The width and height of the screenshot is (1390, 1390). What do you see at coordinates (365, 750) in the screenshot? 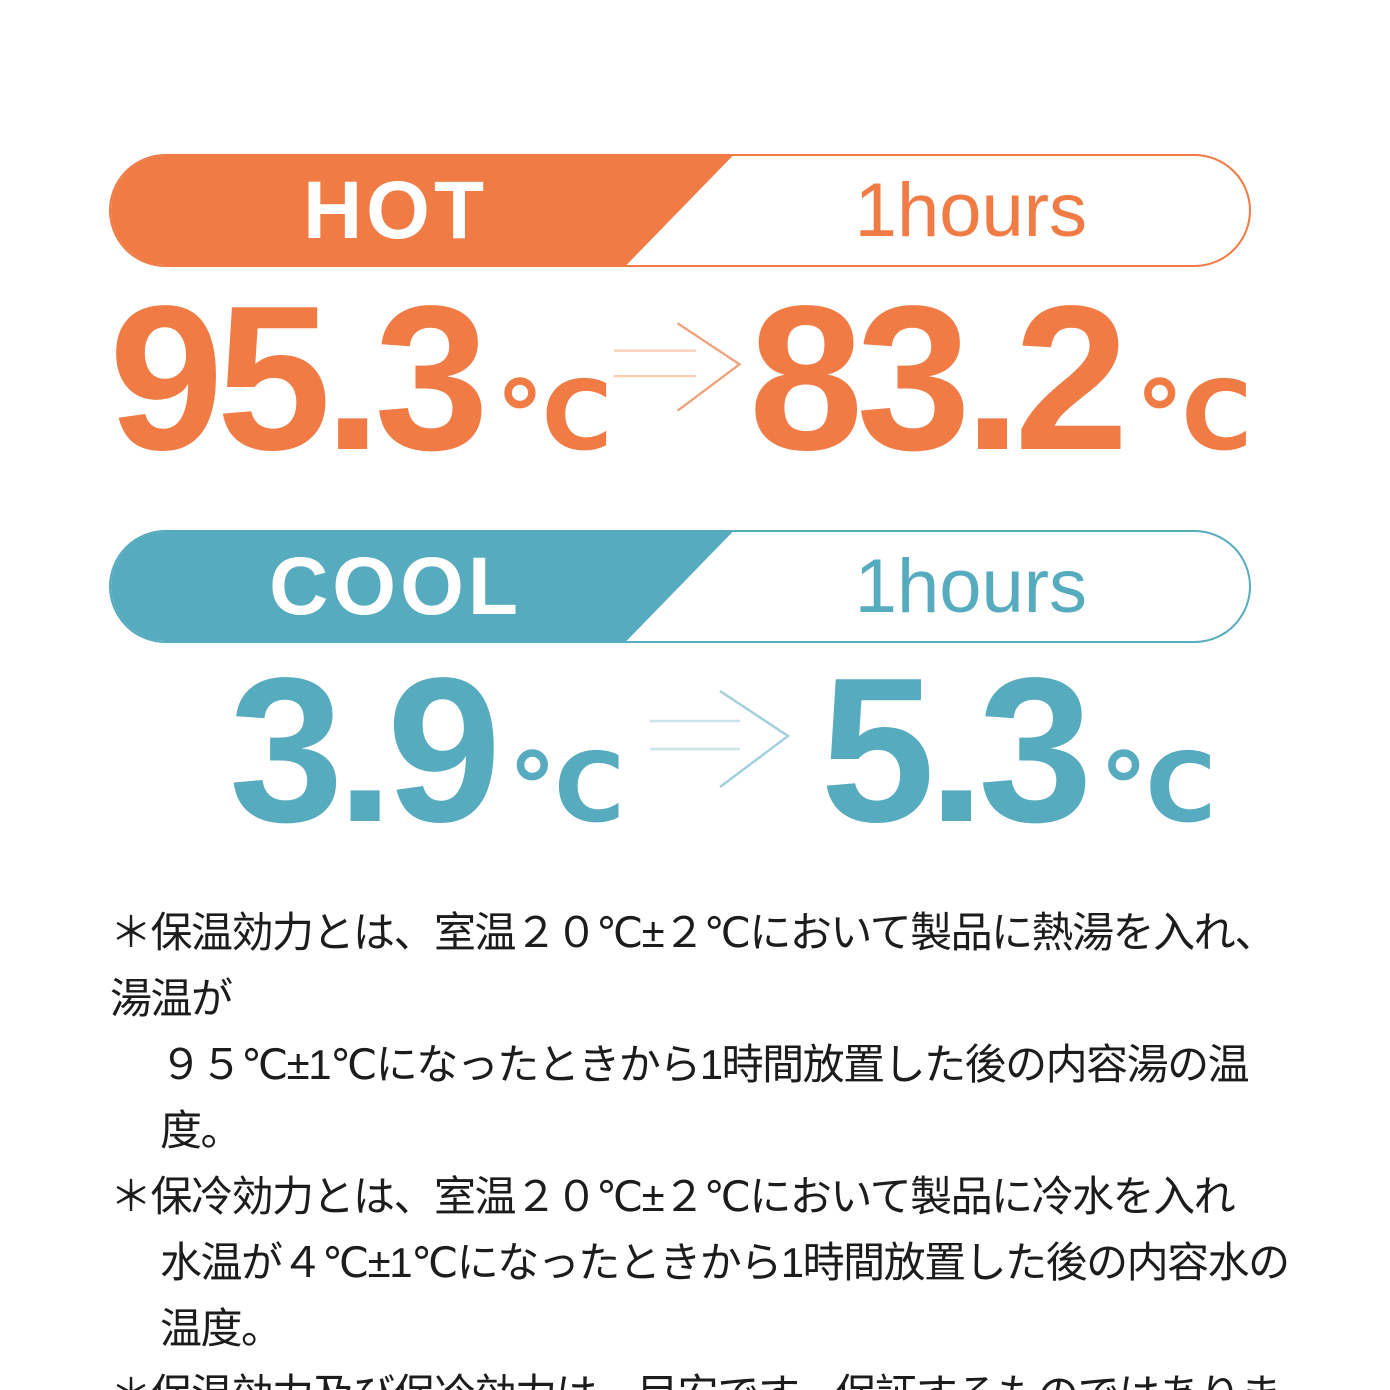
I see `cool-start-value: 3.9` at bounding box center [365, 750].